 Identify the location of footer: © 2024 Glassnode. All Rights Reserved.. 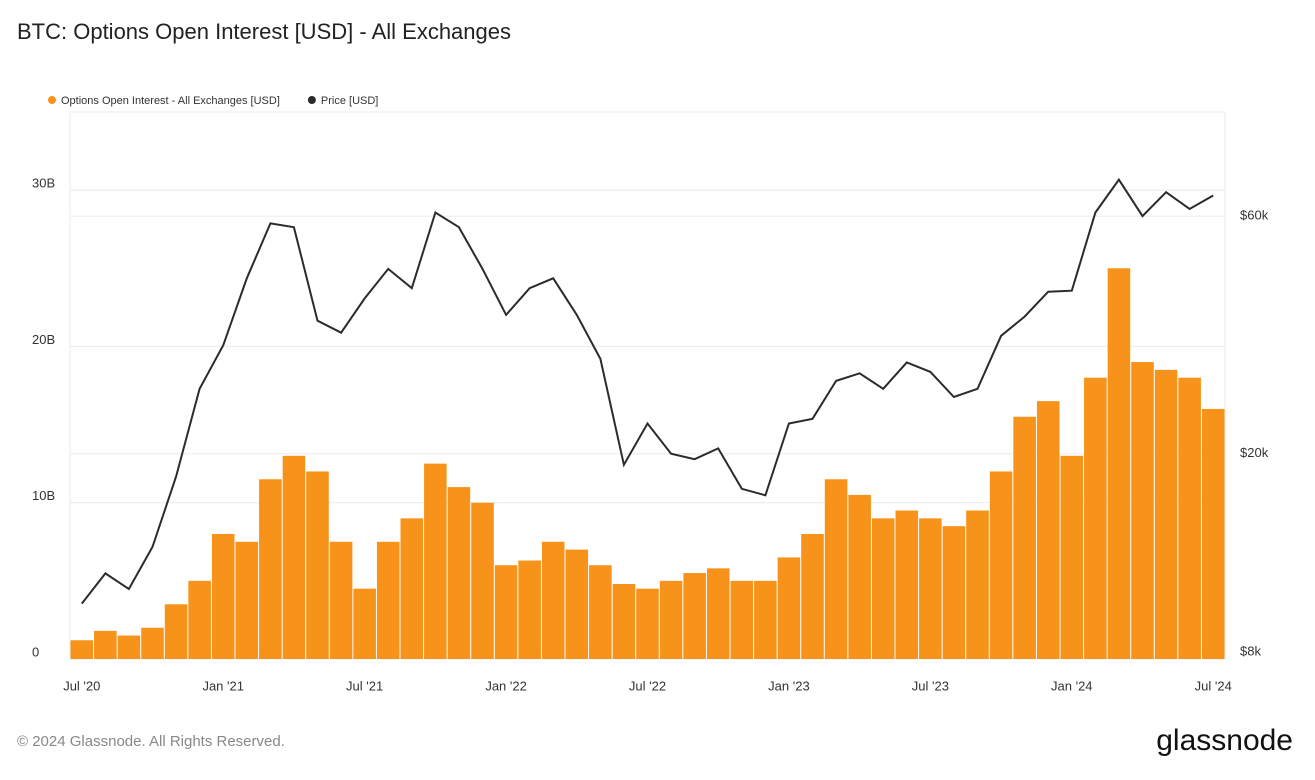
(151, 741).